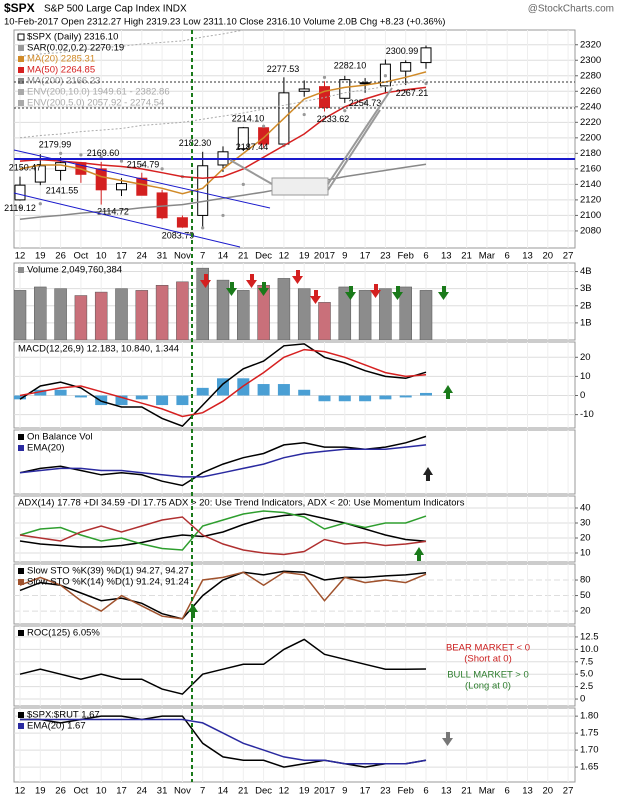  Describe the element at coordinates (243, 791) in the screenshot. I see `x-tick-label: 21` at that location.